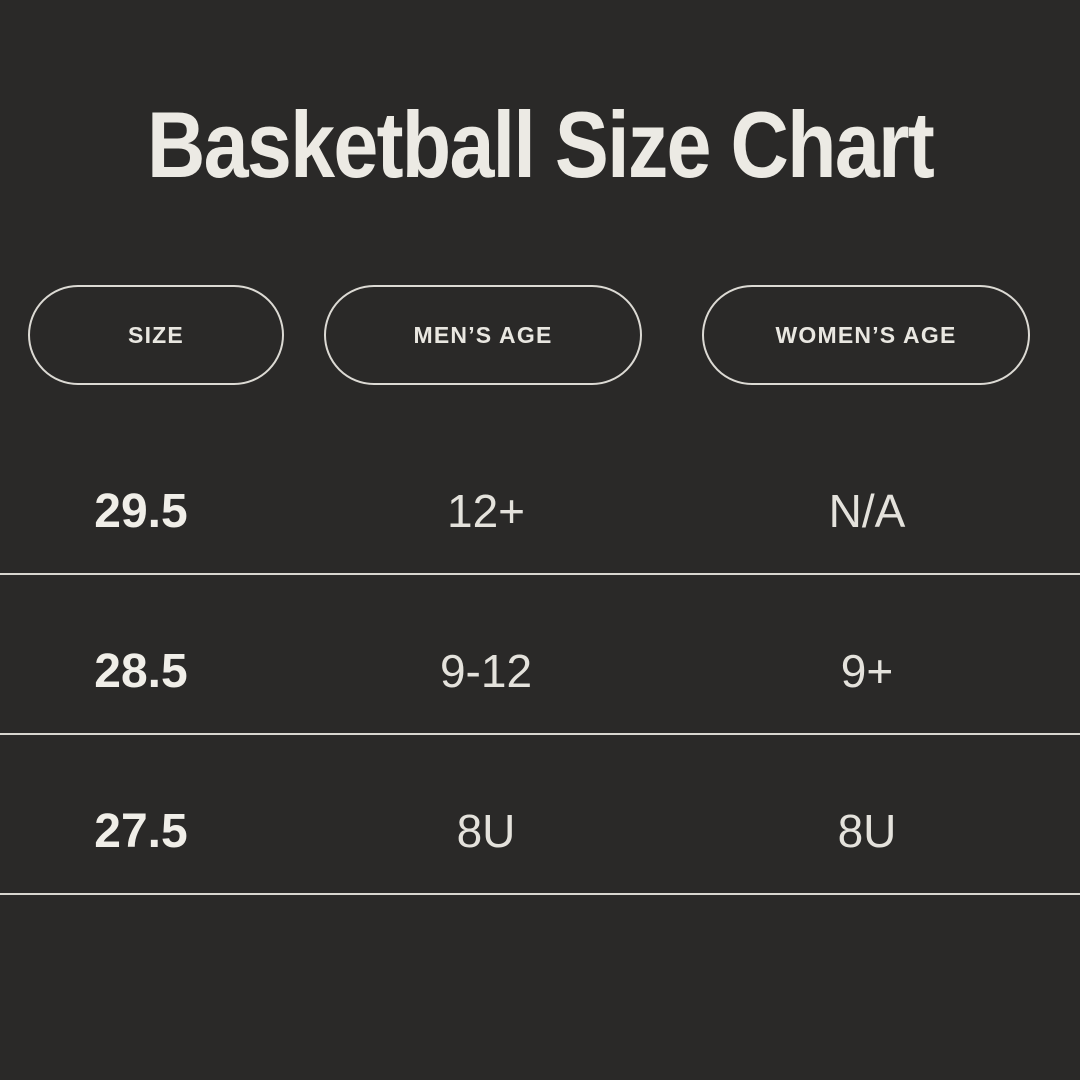  Describe the element at coordinates (141, 671) in the screenshot. I see `size-value: 28.5` at that location.